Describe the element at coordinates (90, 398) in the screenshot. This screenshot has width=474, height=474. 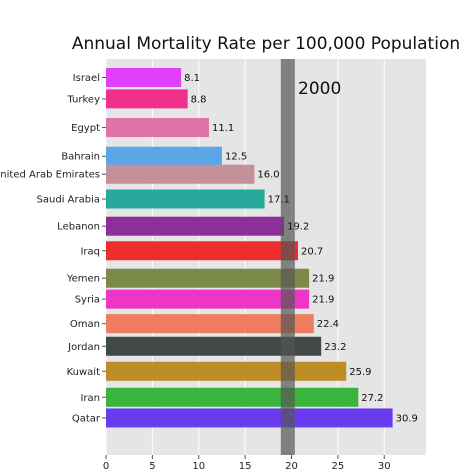
I see `category-label: Iran` at that location.